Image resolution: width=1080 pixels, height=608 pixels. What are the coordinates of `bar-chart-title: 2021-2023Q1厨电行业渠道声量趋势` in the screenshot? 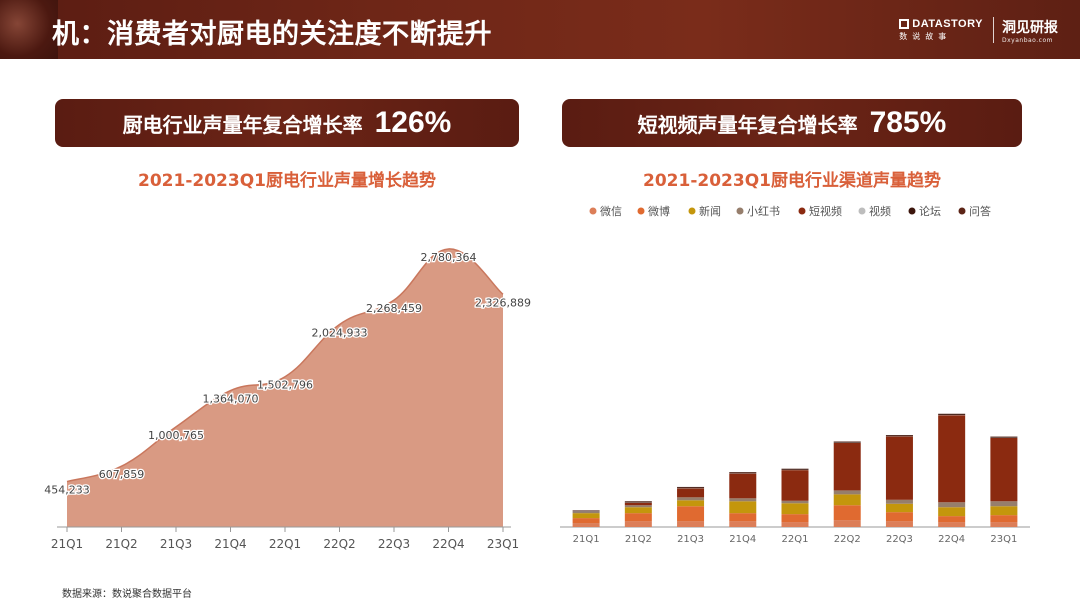 It's located at (792, 181).